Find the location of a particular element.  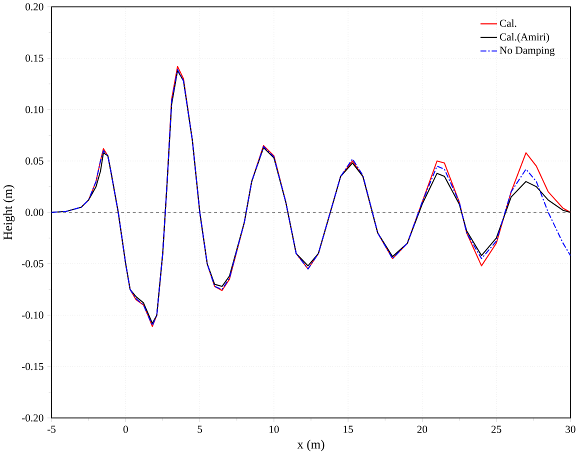

x-tick-label: 0 is located at coordinates (125, 429).